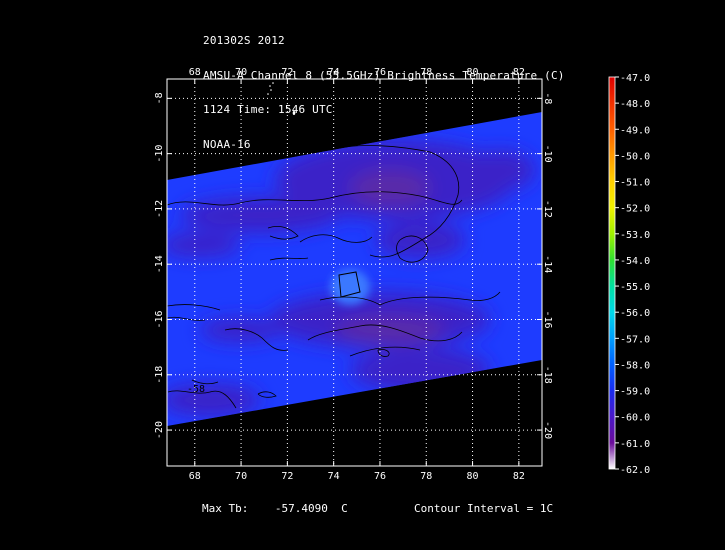  Describe the element at coordinates (244, 40) in the screenshot. I see `header-date: 201302S 2012` at that location.